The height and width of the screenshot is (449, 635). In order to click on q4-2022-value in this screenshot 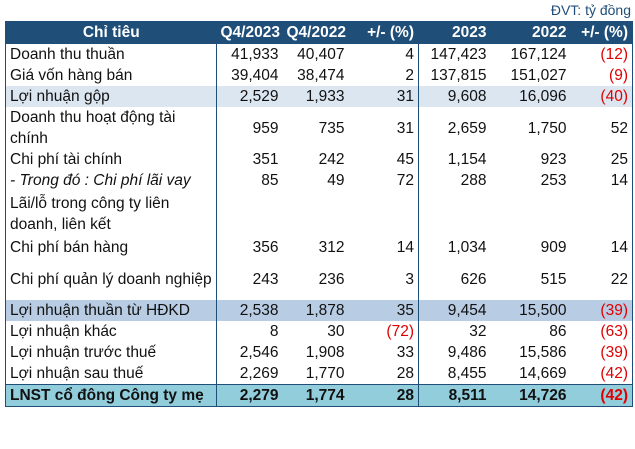, I will do `click(316, 214)`.